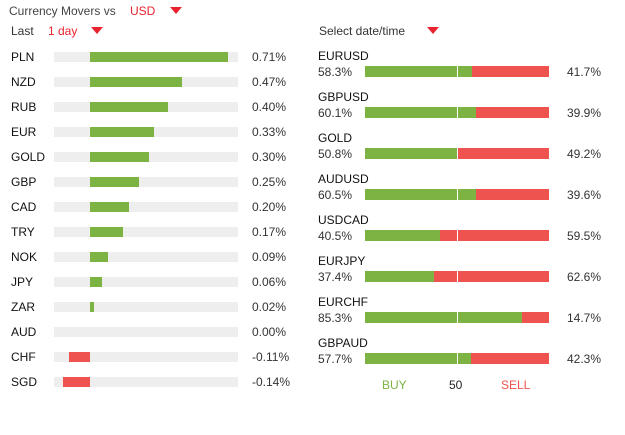 The height and width of the screenshot is (435, 625). Describe the element at coordinates (584, 318) in the screenshot. I see `pair-sell-percent: 14.7%` at that location.